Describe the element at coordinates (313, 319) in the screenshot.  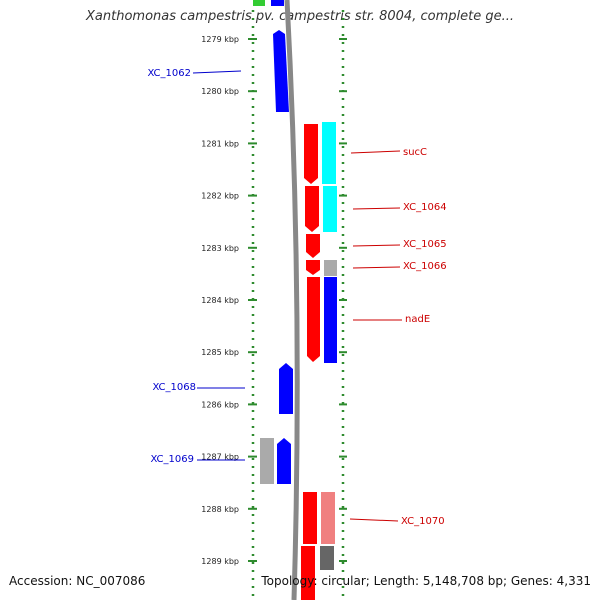
I see `feature-nade` at that location.